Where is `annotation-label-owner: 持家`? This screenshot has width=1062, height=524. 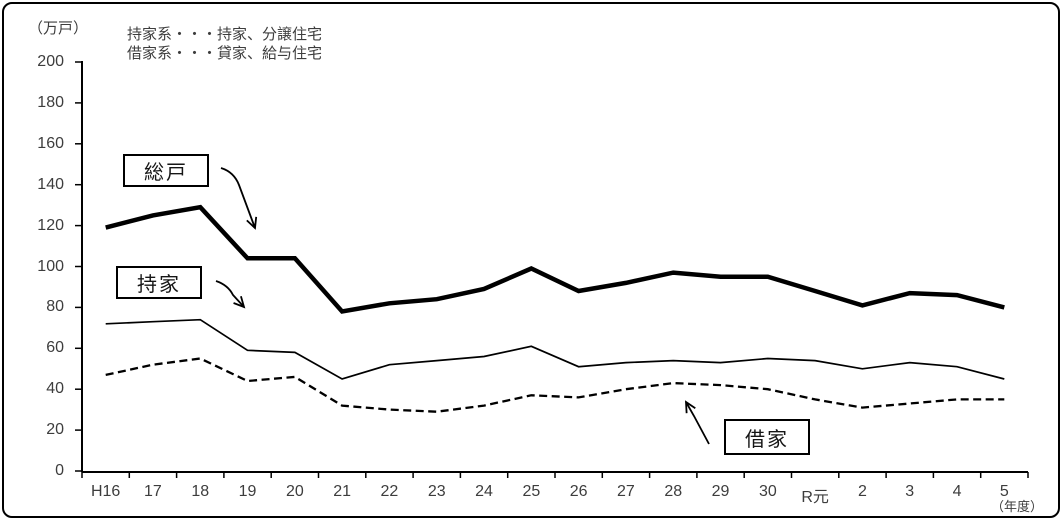 annotation-label-owner: 持家 is located at coordinates (159, 285).